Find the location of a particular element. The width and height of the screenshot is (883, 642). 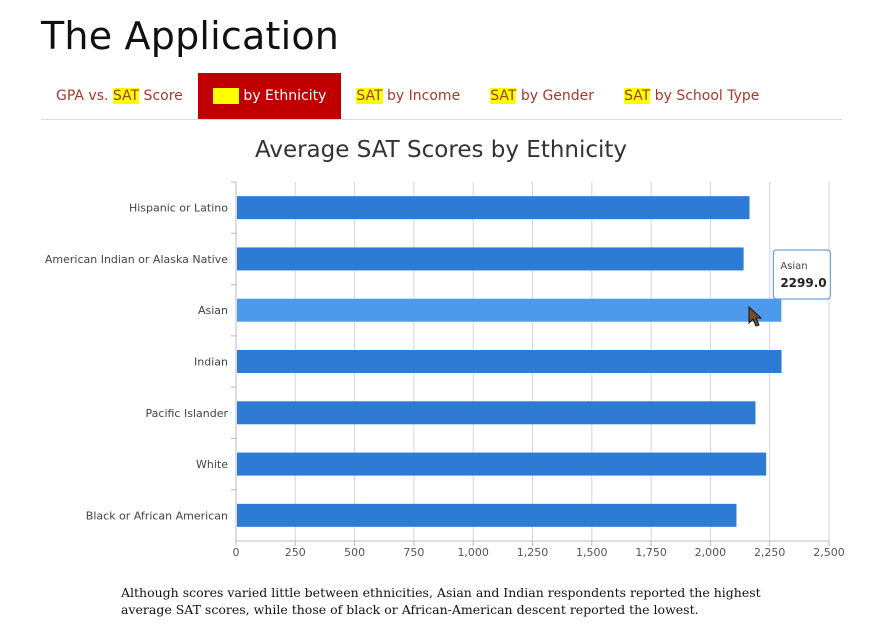

category-label: Hispanic or Latino is located at coordinates (178, 208).